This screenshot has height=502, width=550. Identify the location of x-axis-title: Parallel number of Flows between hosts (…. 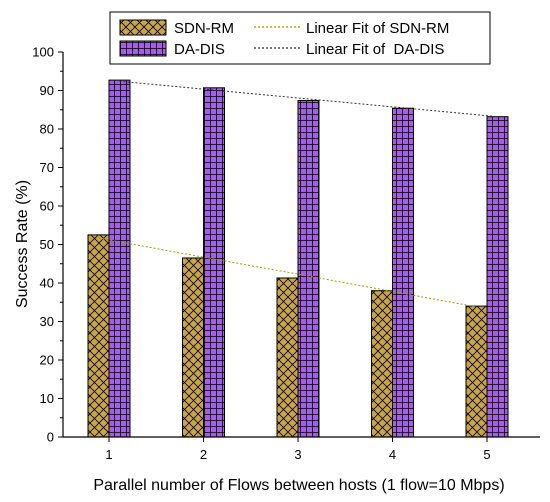
(298, 485).